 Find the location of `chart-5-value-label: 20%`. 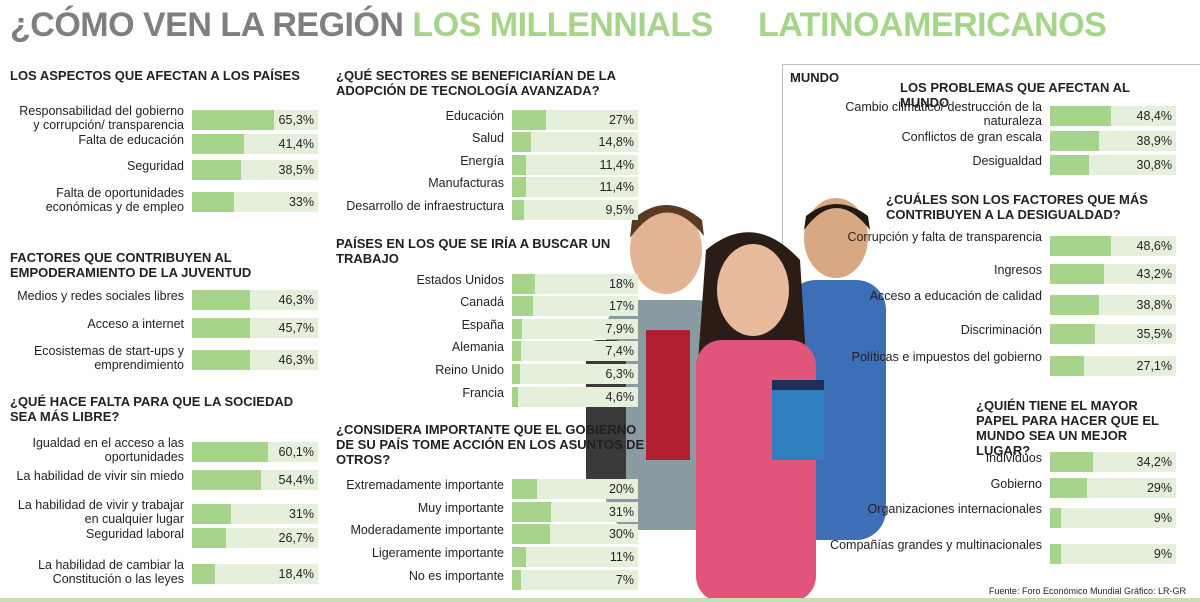

chart-5-value-label: 20% is located at coordinates (621, 489).